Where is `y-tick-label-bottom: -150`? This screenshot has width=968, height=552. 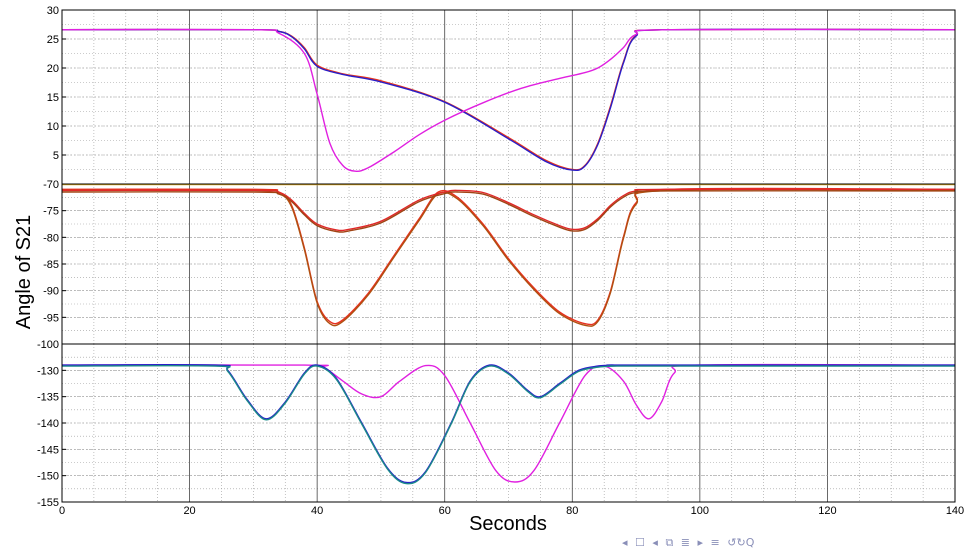 y-tick-label-bottom: -150 is located at coordinates (48, 477).